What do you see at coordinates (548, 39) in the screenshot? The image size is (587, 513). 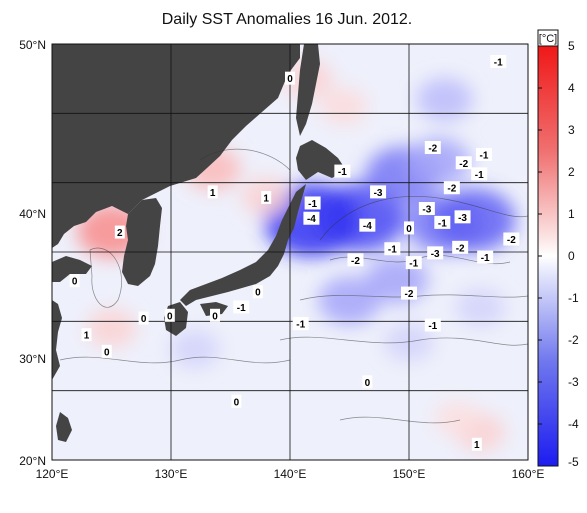 I see `colorbar-unit: [°C]` at bounding box center [548, 39].